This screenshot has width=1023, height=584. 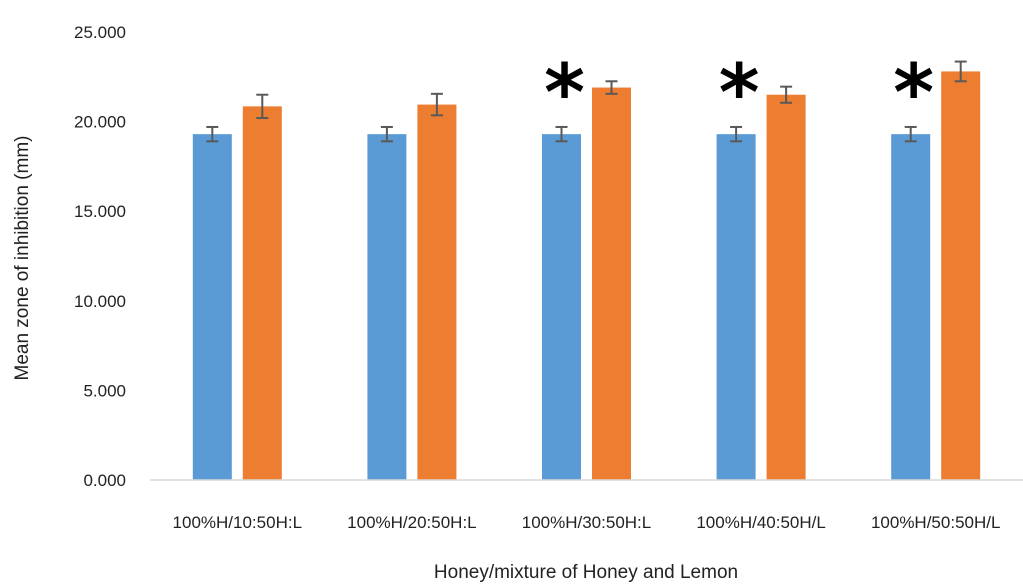 What do you see at coordinates (104, 390) in the screenshot?
I see `y-tick-label: 5.000` at bounding box center [104, 390].